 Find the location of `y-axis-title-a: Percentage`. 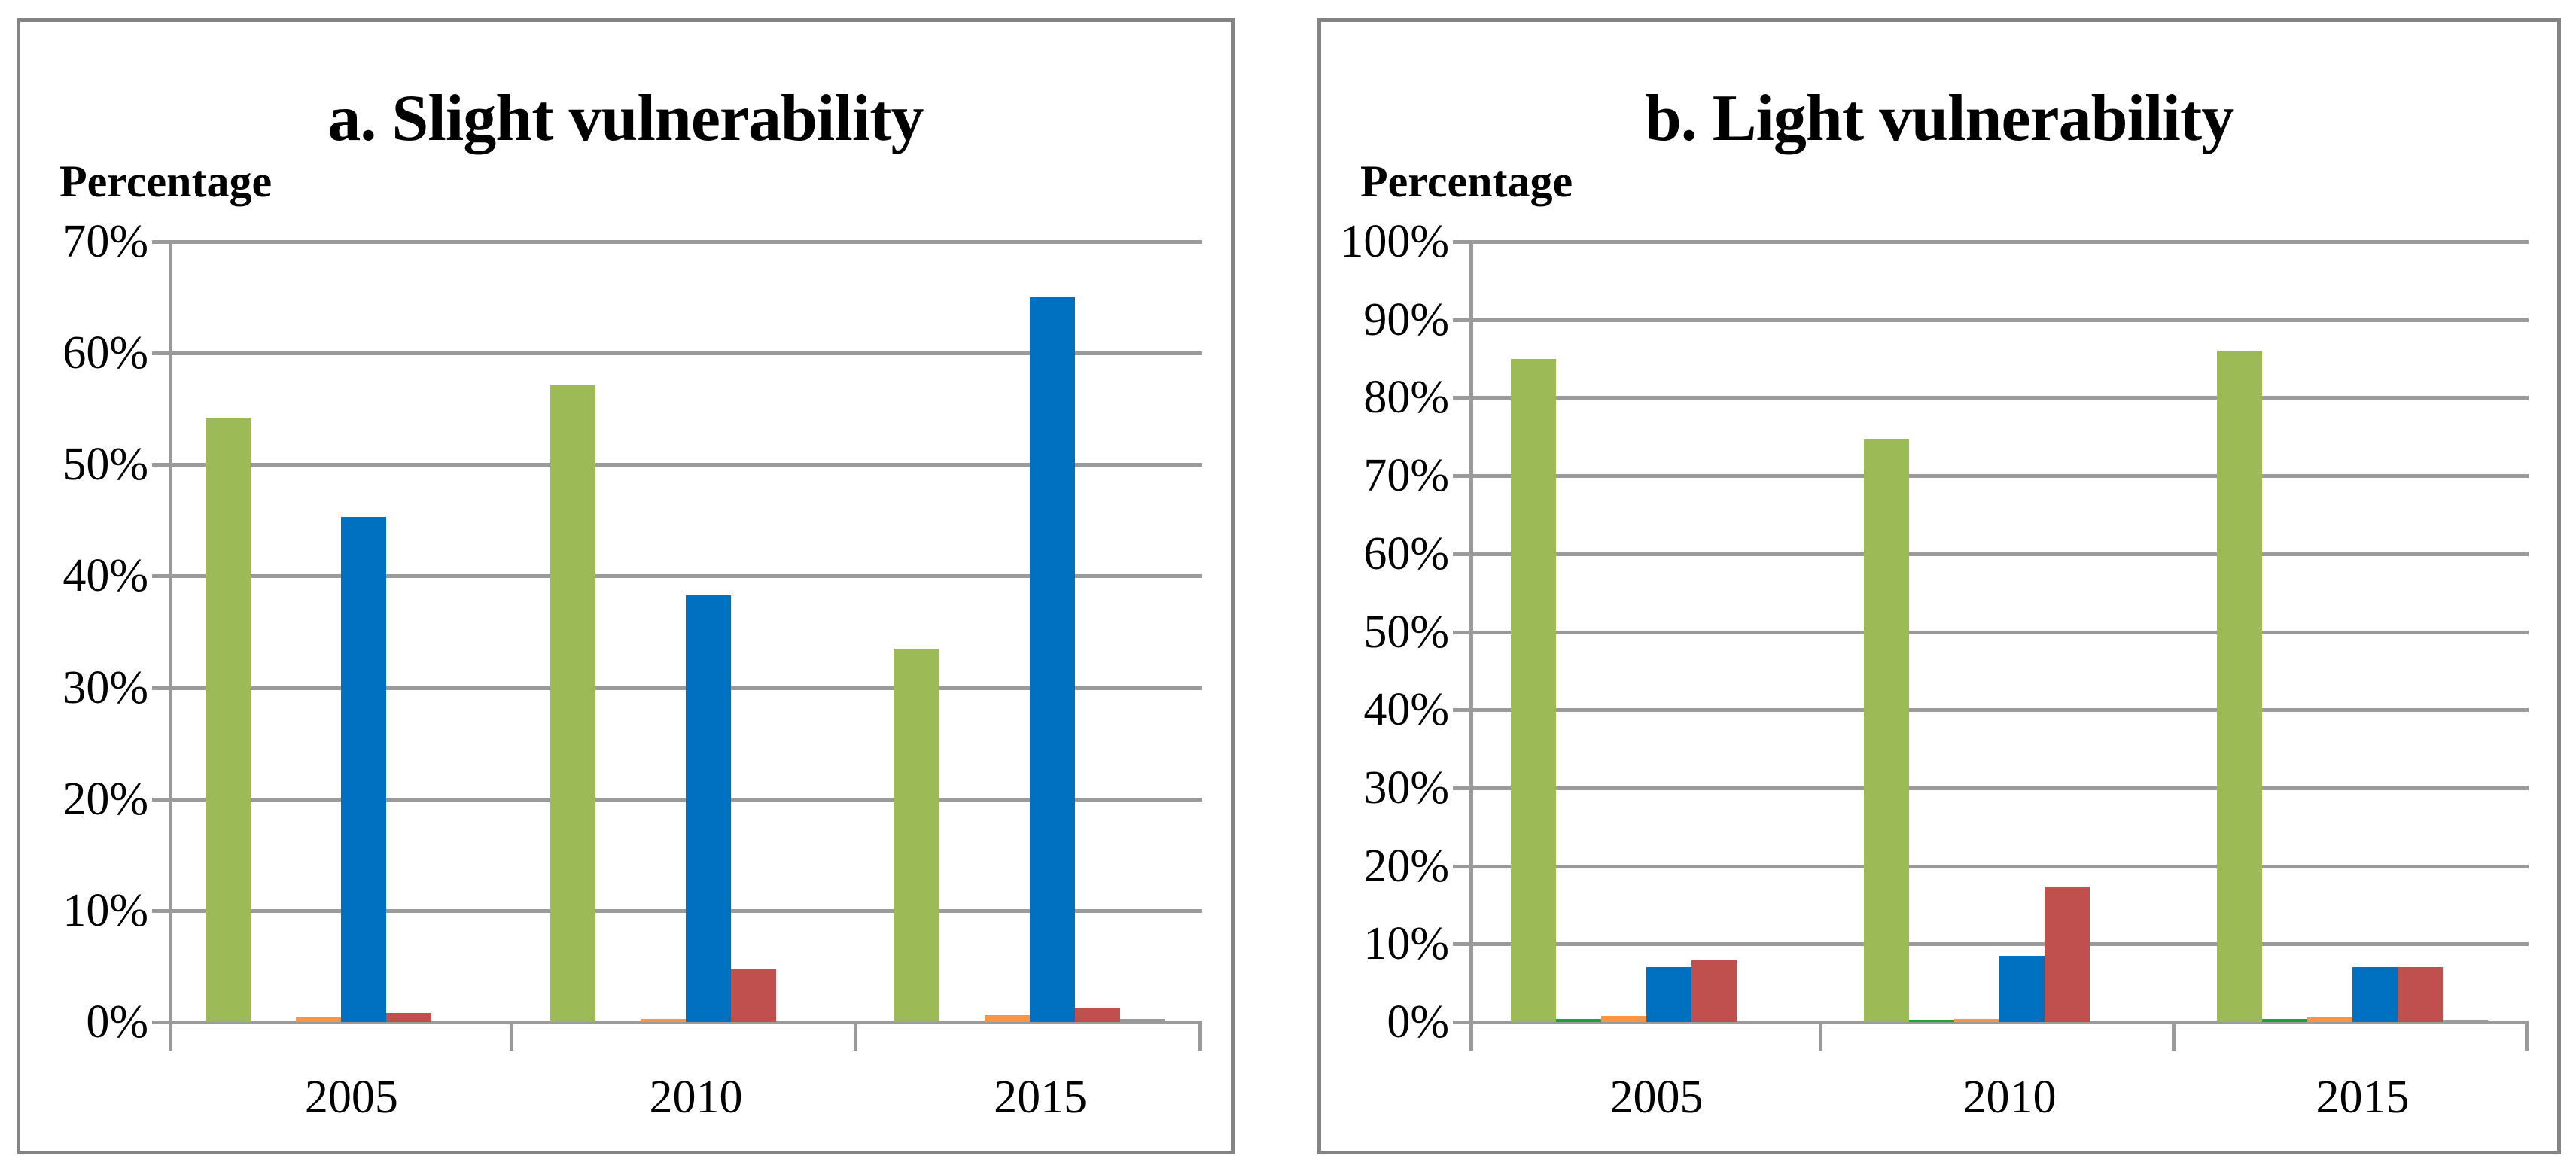

y-axis-title-a: Percentage is located at coordinates (166, 181).